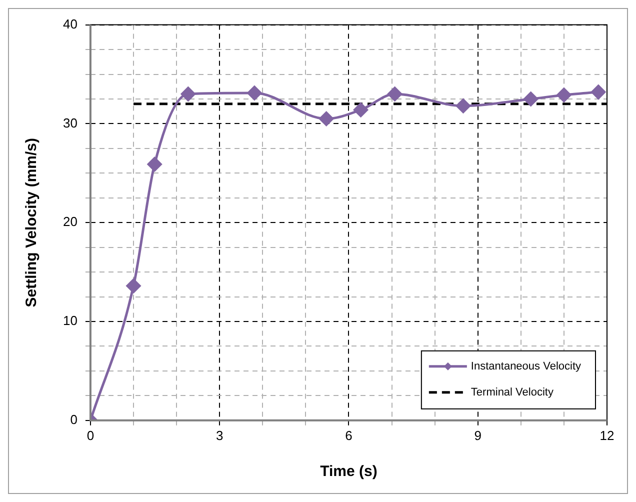 This screenshot has height=502, width=636. What do you see at coordinates (220, 435) in the screenshot?
I see `x-tick-label: 3` at bounding box center [220, 435].